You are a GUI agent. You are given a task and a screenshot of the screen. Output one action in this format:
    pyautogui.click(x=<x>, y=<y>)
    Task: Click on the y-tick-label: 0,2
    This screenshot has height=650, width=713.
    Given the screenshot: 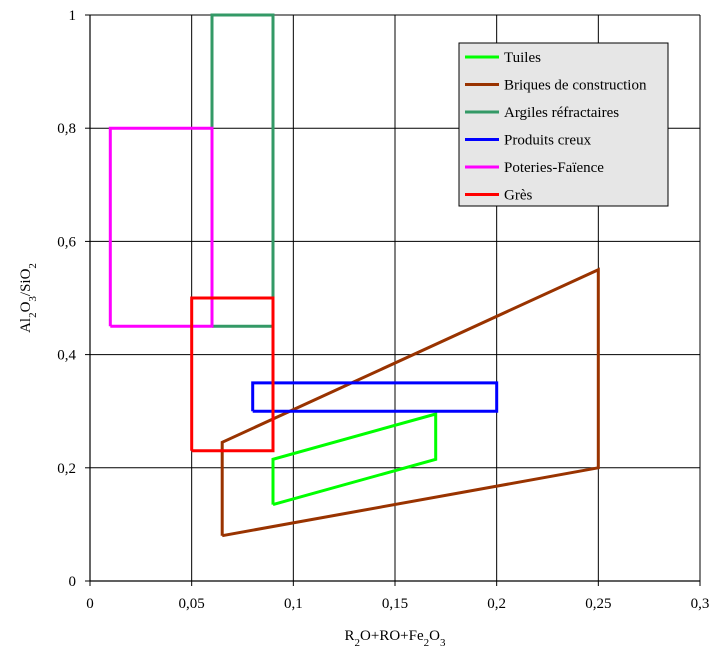 What is the action you would take?
    pyautogui.click(x=66, y=469)
    